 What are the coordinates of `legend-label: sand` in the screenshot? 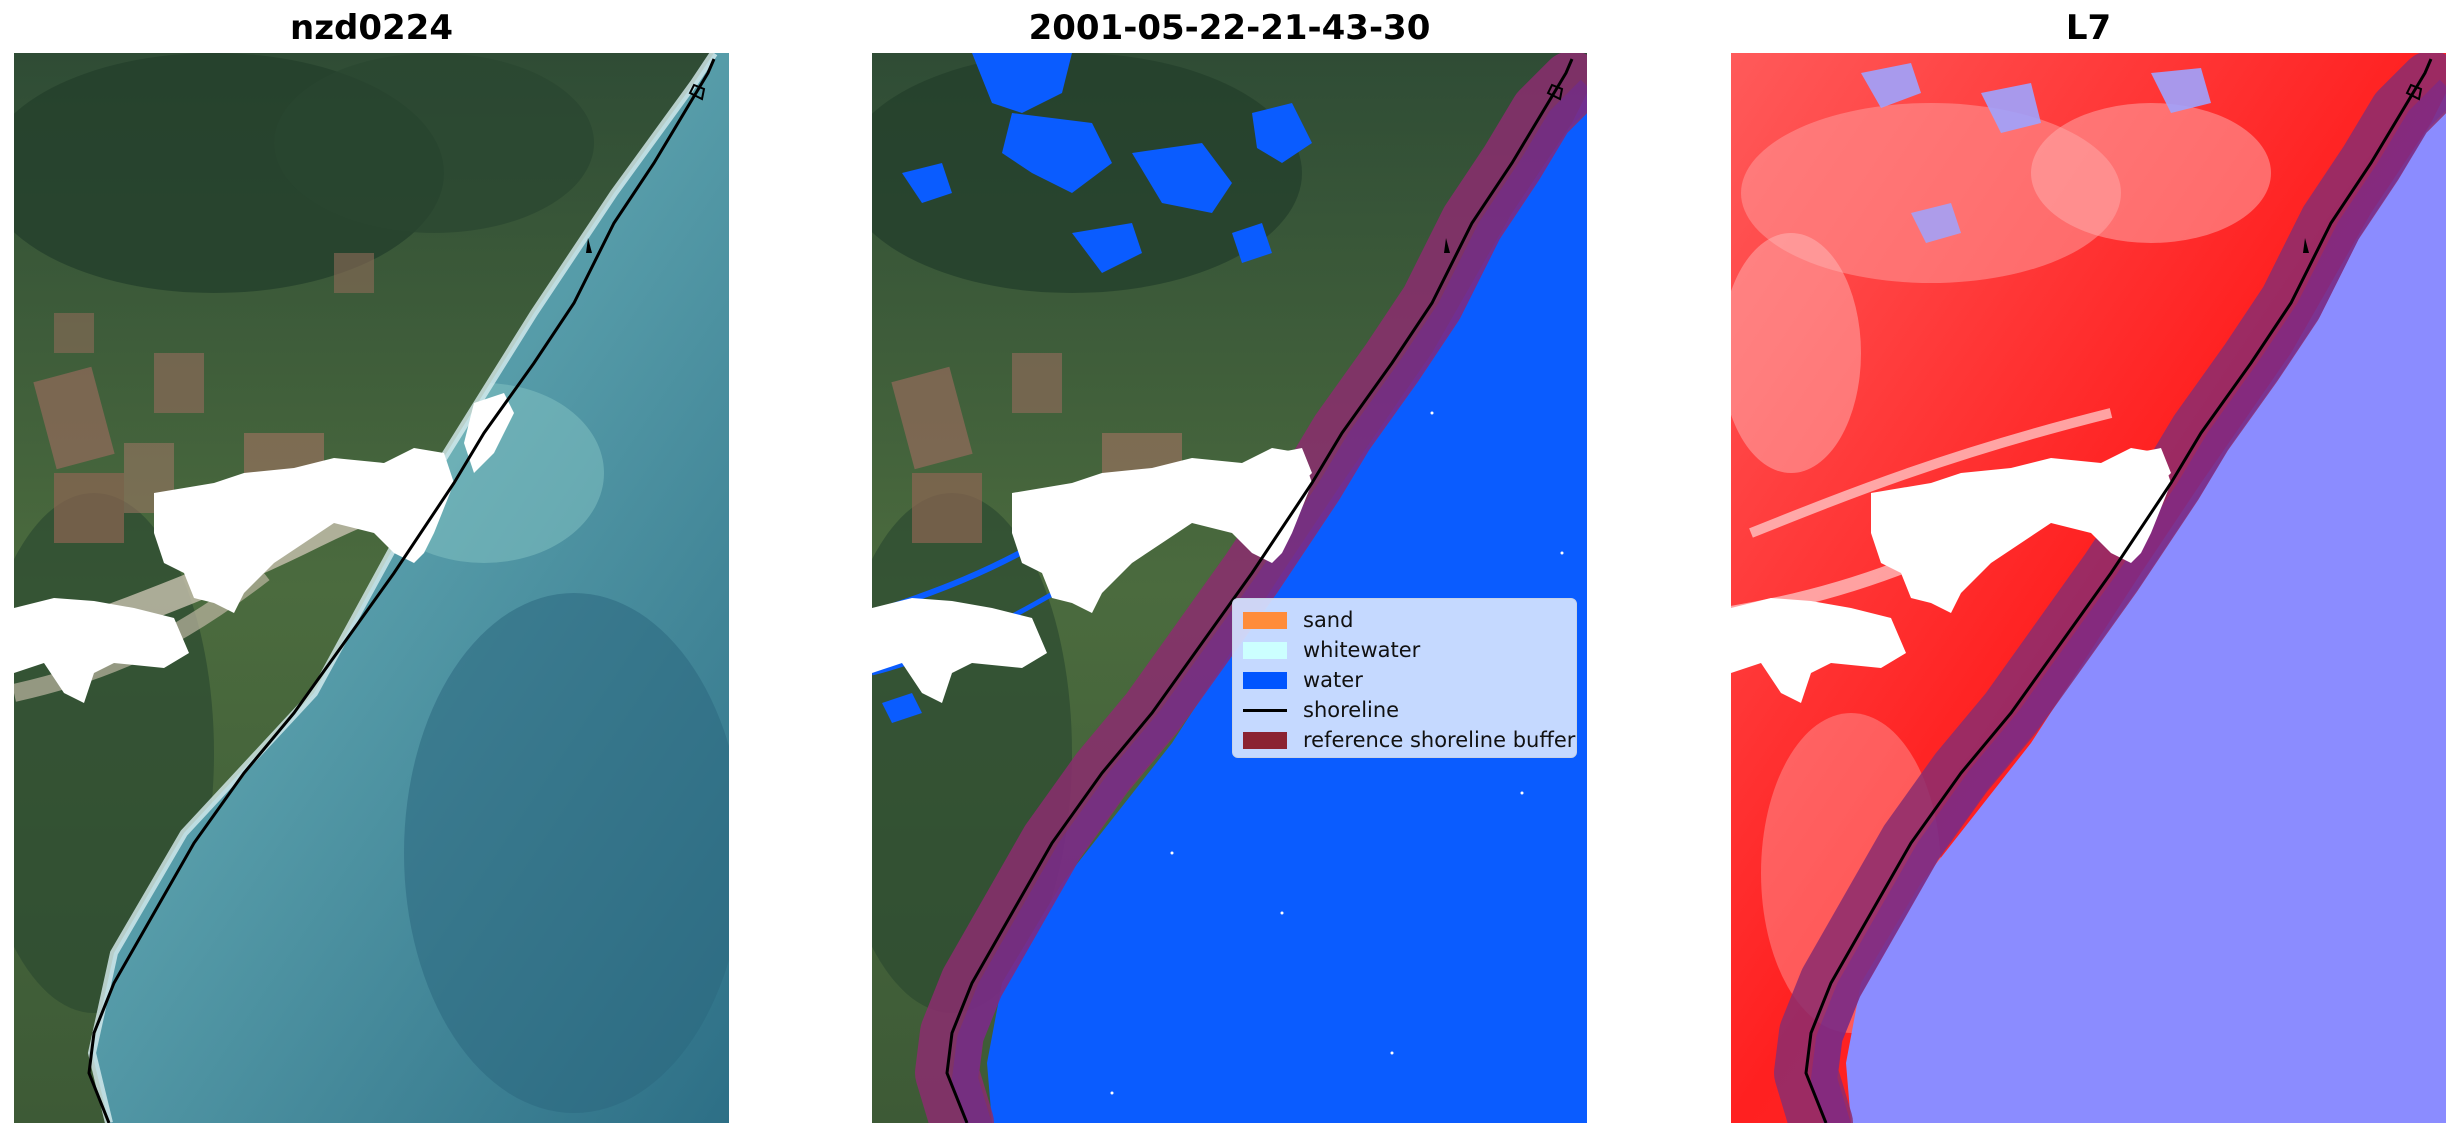 It's located at (1328, 620).